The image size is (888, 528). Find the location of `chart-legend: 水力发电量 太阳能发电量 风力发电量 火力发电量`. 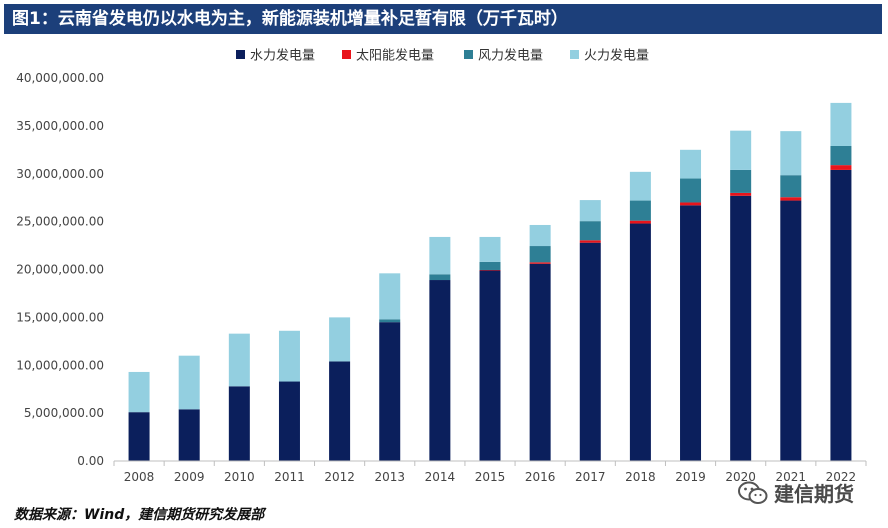

chart-legend: 水力发电量 太阳能发电量 风力发电量 火力发电量 is located at coordinates (442, 56).